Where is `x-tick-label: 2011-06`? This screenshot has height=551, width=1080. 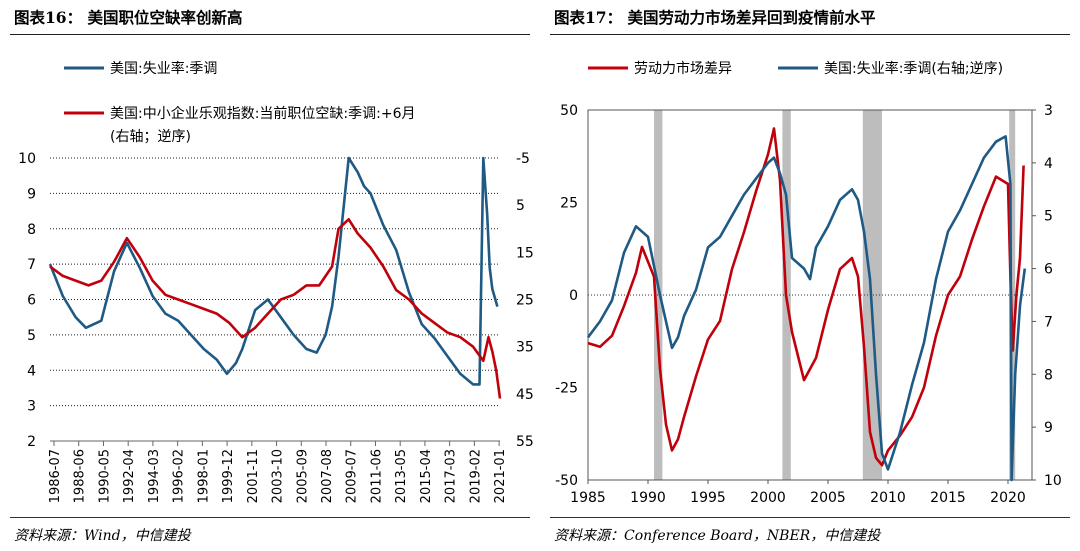
x-tick-label: 2011-06 is located at coordinates (376, 476).